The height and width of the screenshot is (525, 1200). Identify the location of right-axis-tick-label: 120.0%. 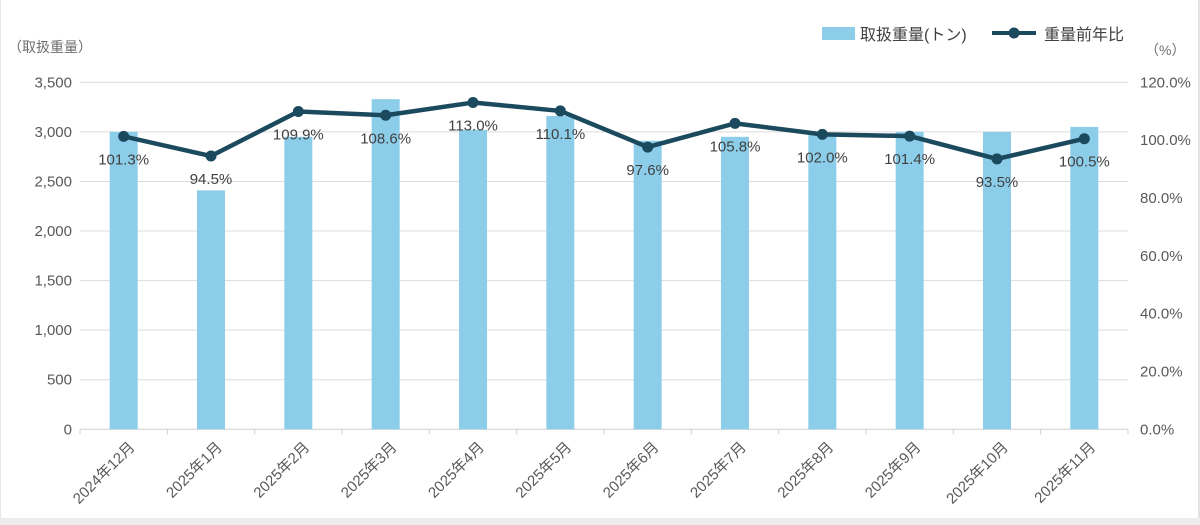
(1165, 82).